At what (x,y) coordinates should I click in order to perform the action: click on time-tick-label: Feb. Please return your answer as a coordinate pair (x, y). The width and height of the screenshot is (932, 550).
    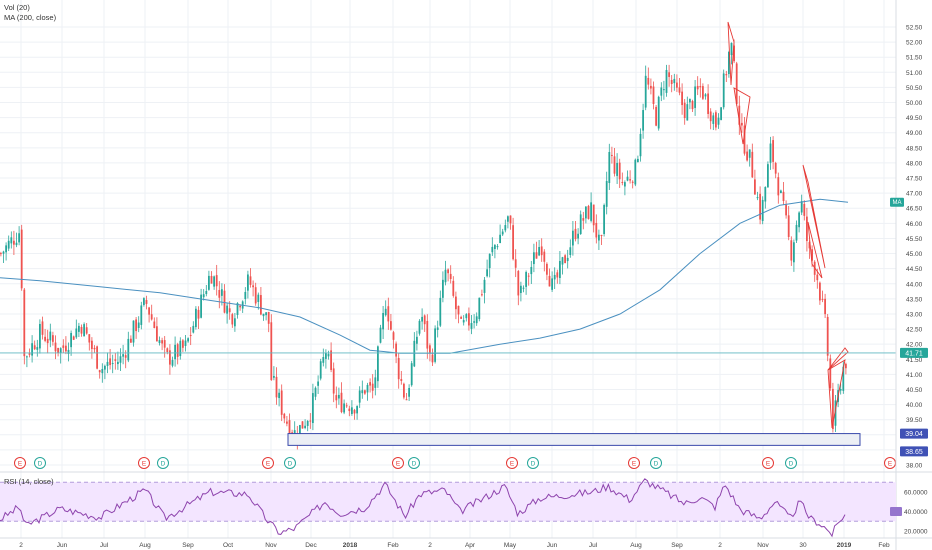
    Looking at the image, I should click on (884, 545).